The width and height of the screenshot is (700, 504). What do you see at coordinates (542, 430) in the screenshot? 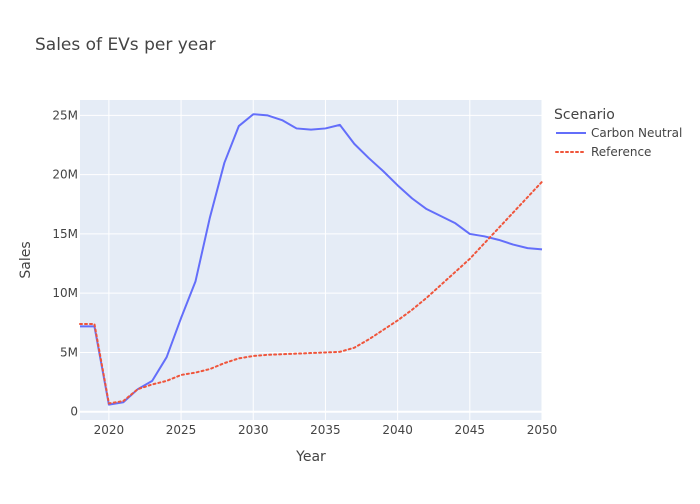
I see `x-tick-label: 2050` at bounding box center [542, 430].